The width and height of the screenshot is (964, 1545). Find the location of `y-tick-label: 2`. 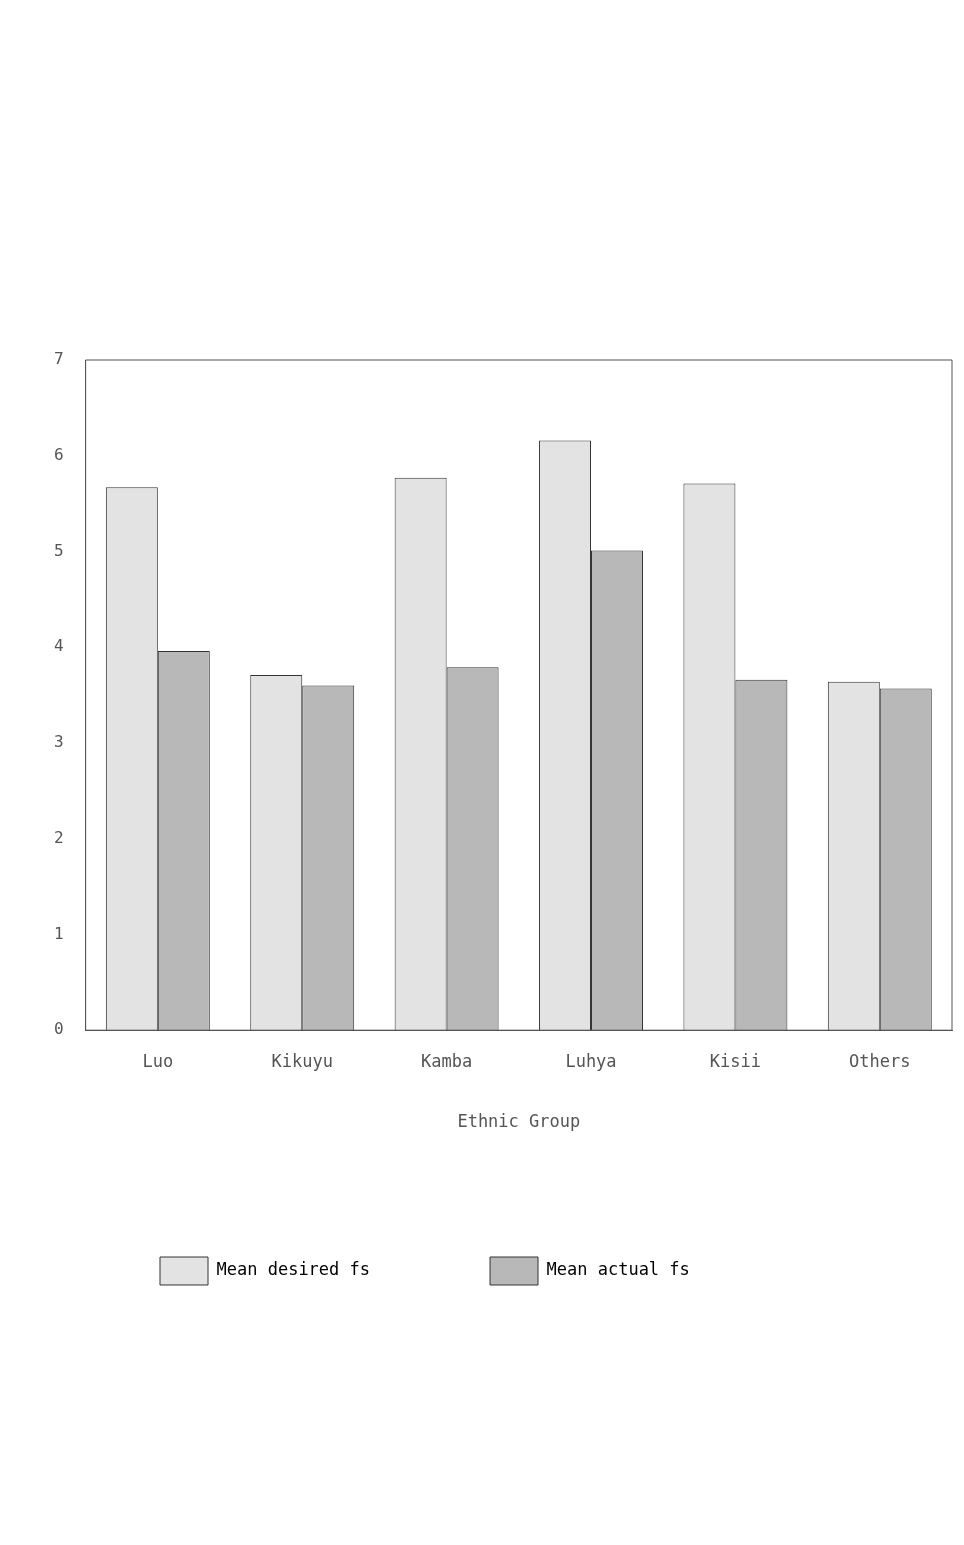

y-tick-label: 2 is located at coordinates (58, 837).